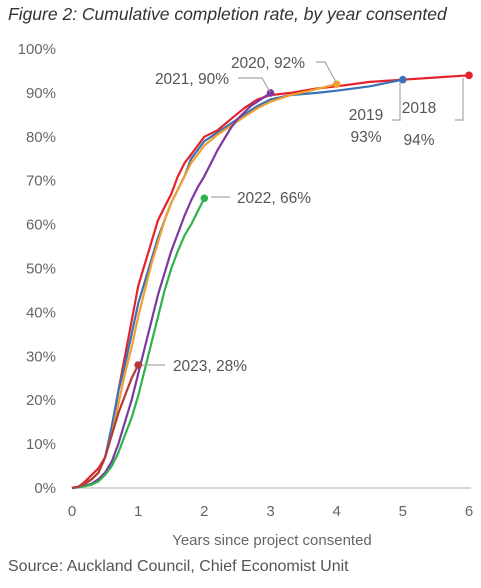 The image size is (481, 588). I want to click on x-tick-label: 5, so click(403, 511).